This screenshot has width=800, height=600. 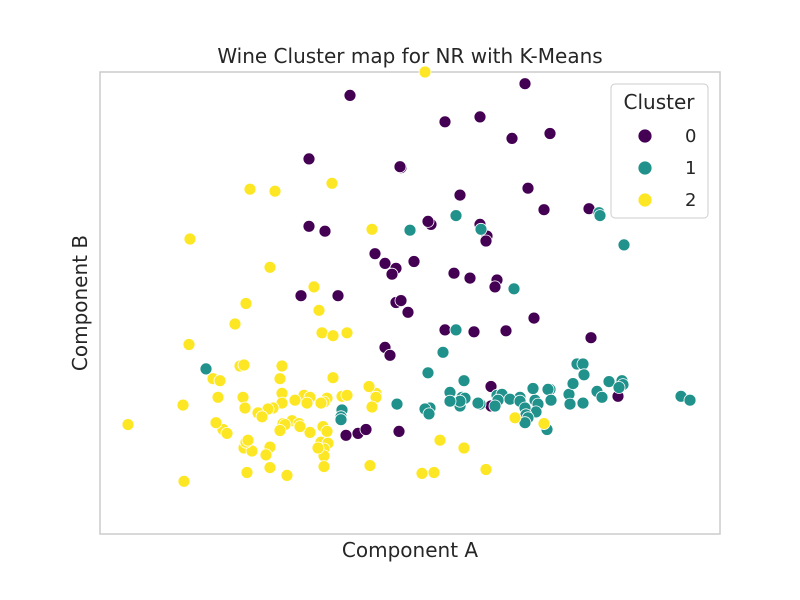 What do you see at coordinates (410, 550) in the screenshot?
I see `x-axis-label: Component A` at bounding box center [410, 550].